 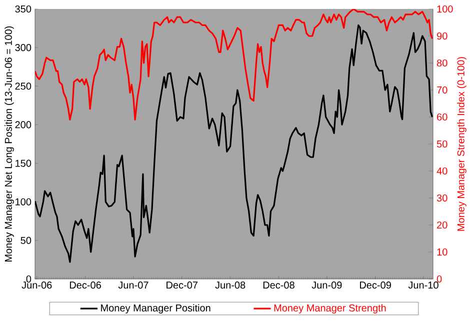 What do you see at coordinates (445, 9) in the screenshot?
I see `y2-tick-label: 100` at bounding box center [445, 9].